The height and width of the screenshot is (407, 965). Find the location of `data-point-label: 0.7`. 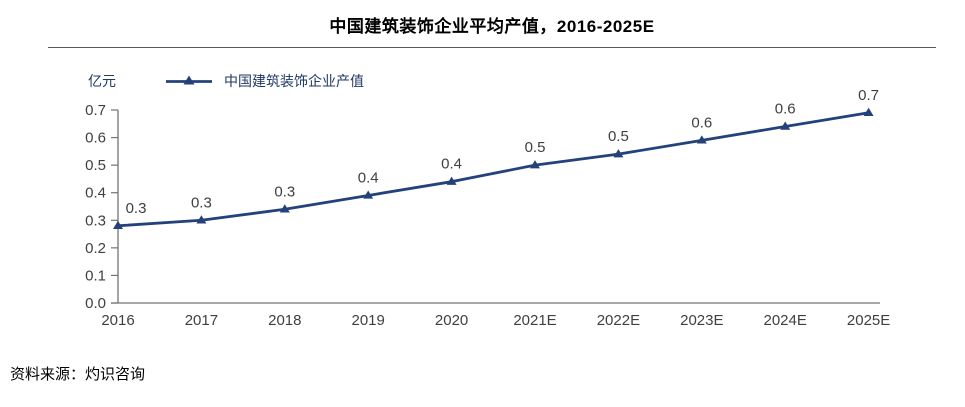

data-point-label: 0.7 is located at coordinates (868, 97).